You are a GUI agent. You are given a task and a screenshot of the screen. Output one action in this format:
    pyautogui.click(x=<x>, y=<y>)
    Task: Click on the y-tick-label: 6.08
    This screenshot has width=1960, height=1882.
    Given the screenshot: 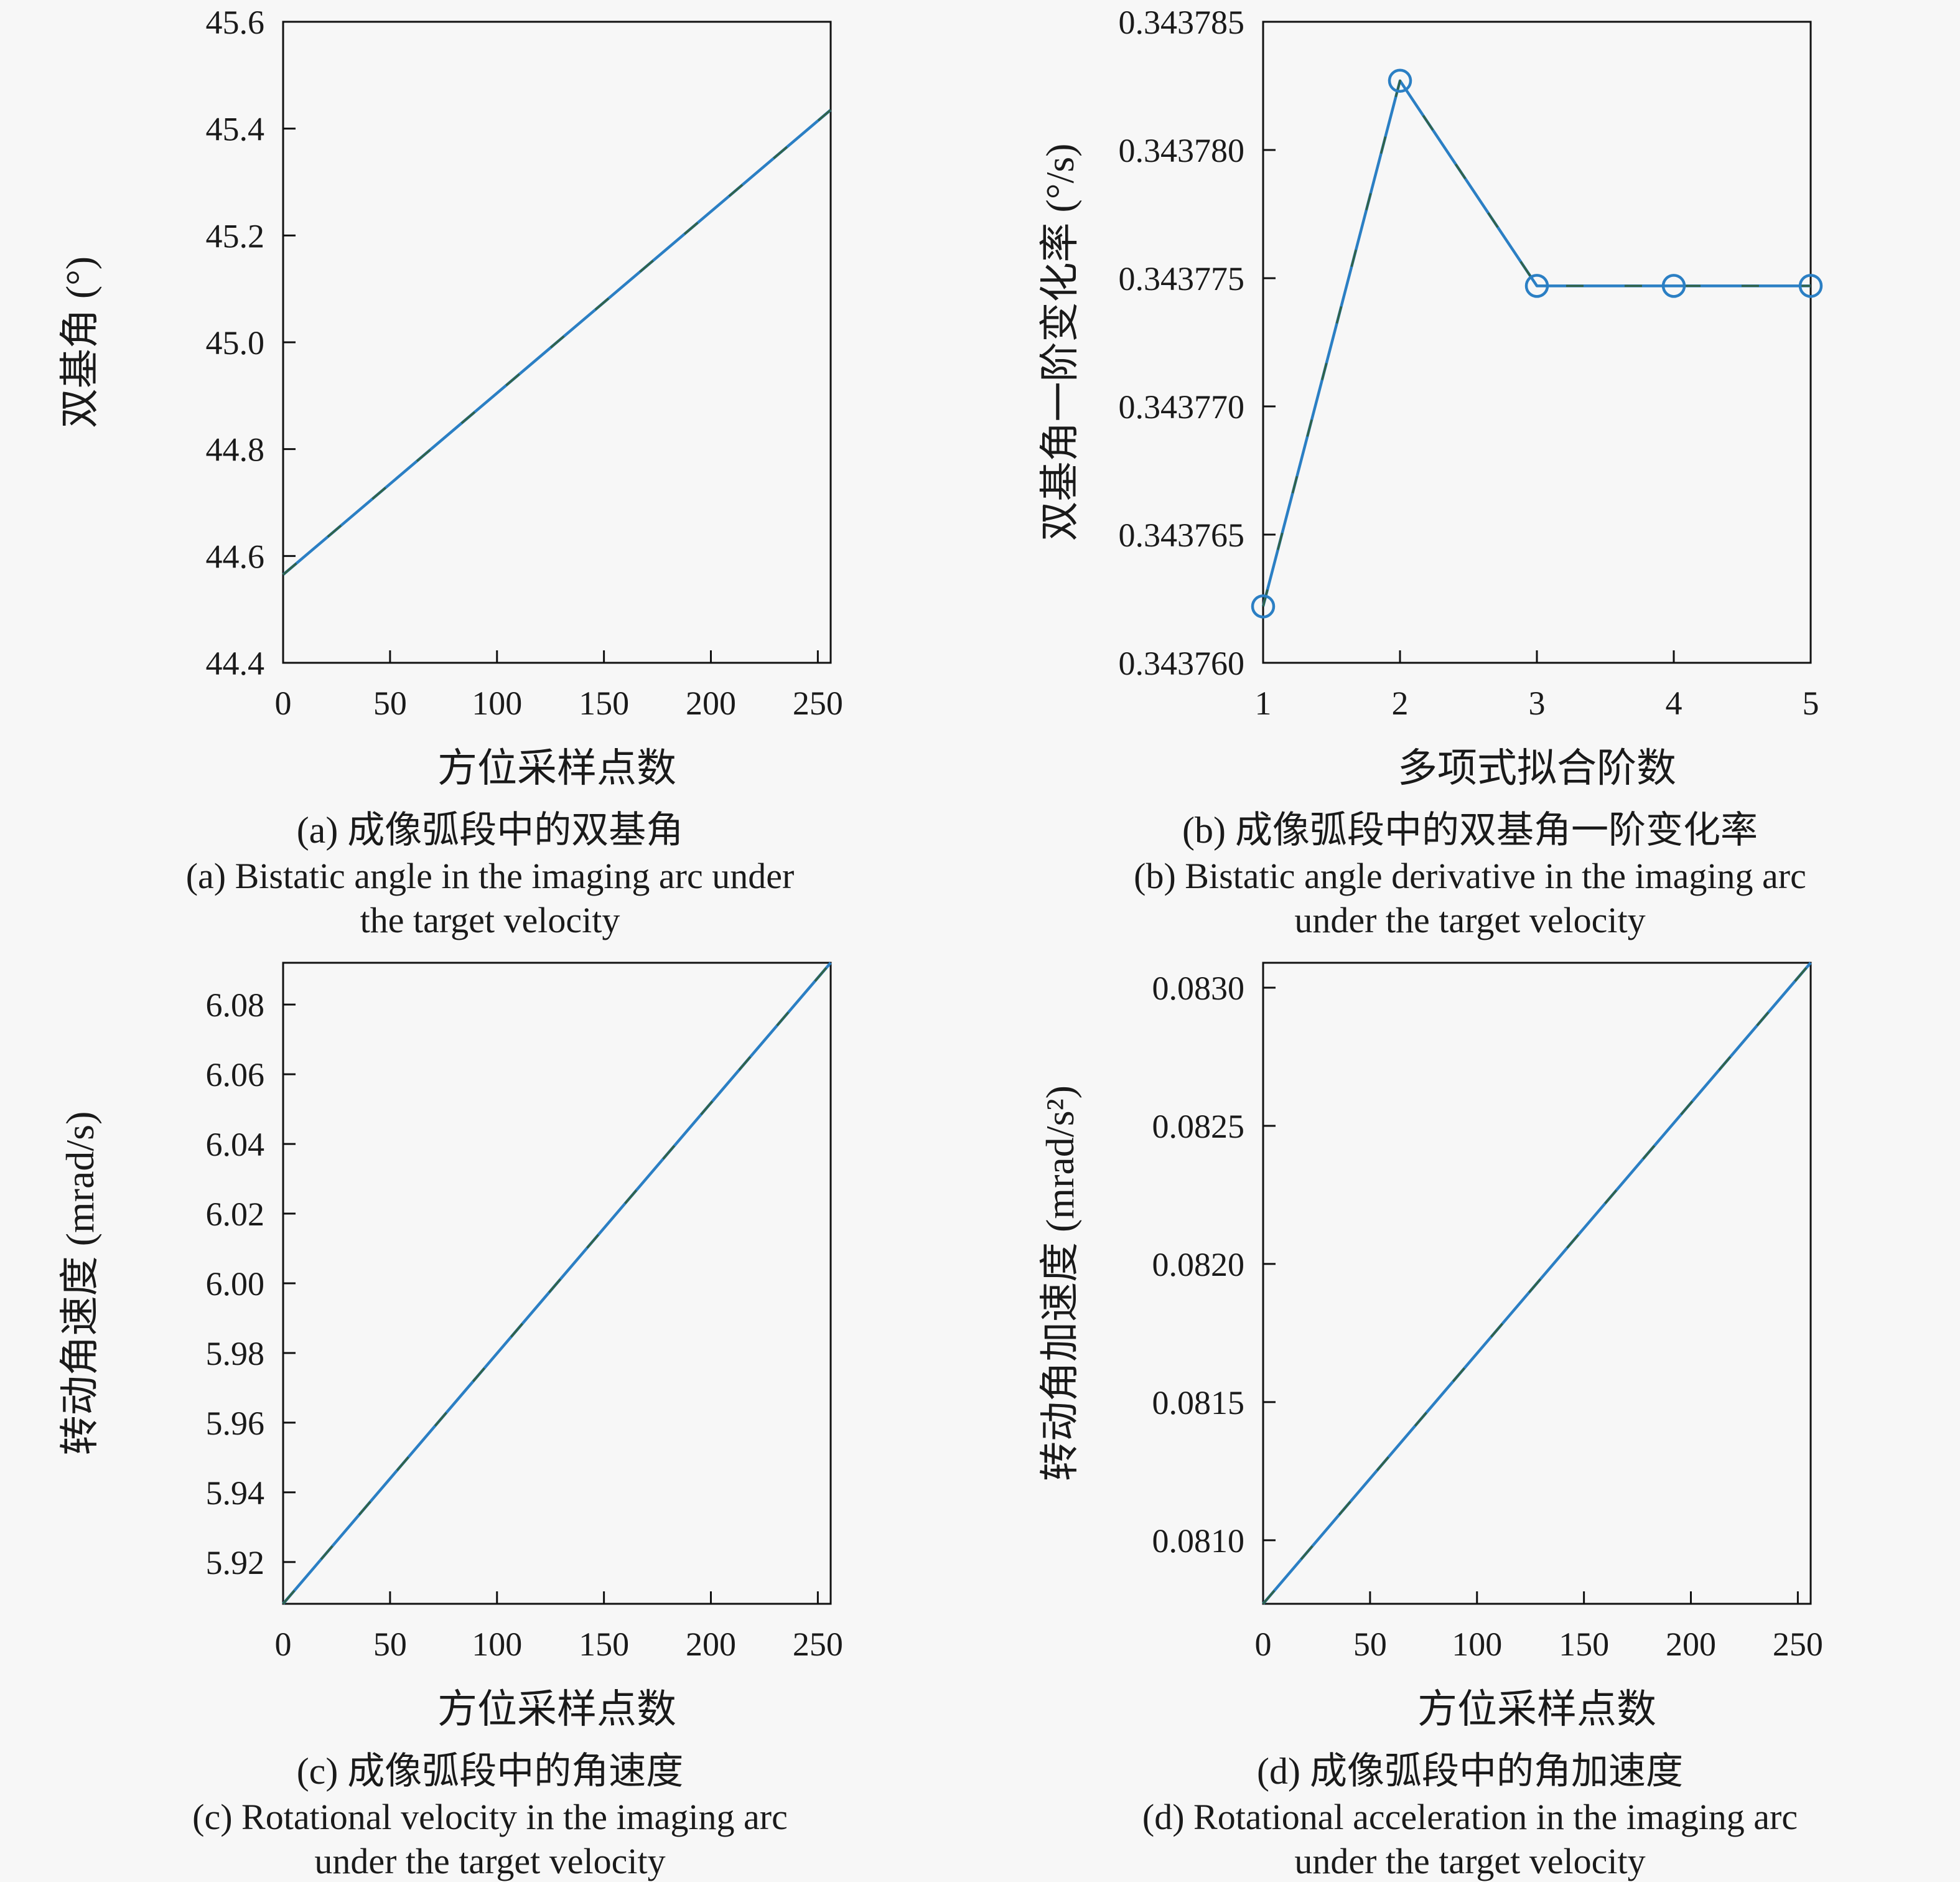 What is the action you would take?
    pyautogui.click(x=236, y=1005)
    